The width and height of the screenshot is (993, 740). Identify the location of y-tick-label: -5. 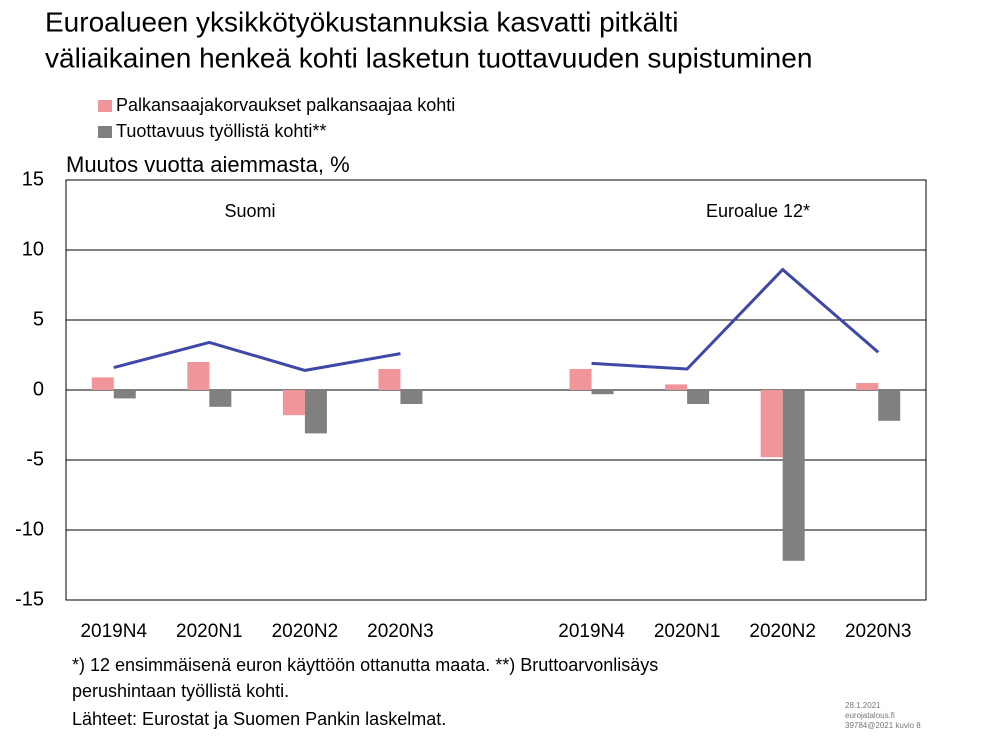
(35, 459).